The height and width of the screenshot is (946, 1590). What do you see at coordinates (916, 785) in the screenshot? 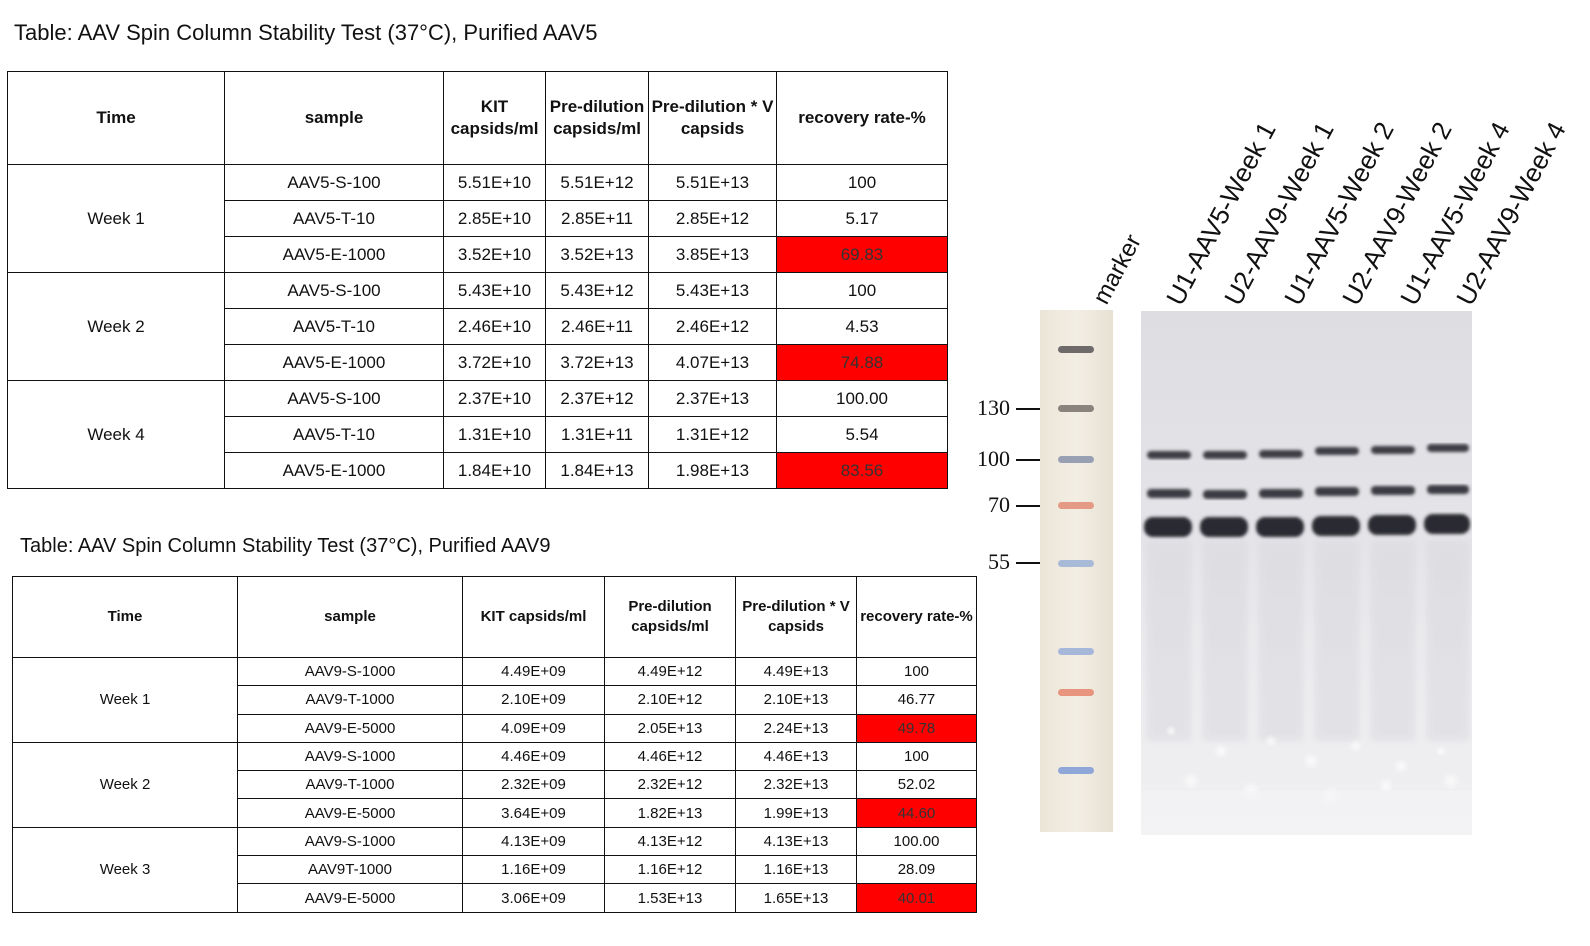
I see `recovery-cell: 52.02` at bounding box center [916, 785].